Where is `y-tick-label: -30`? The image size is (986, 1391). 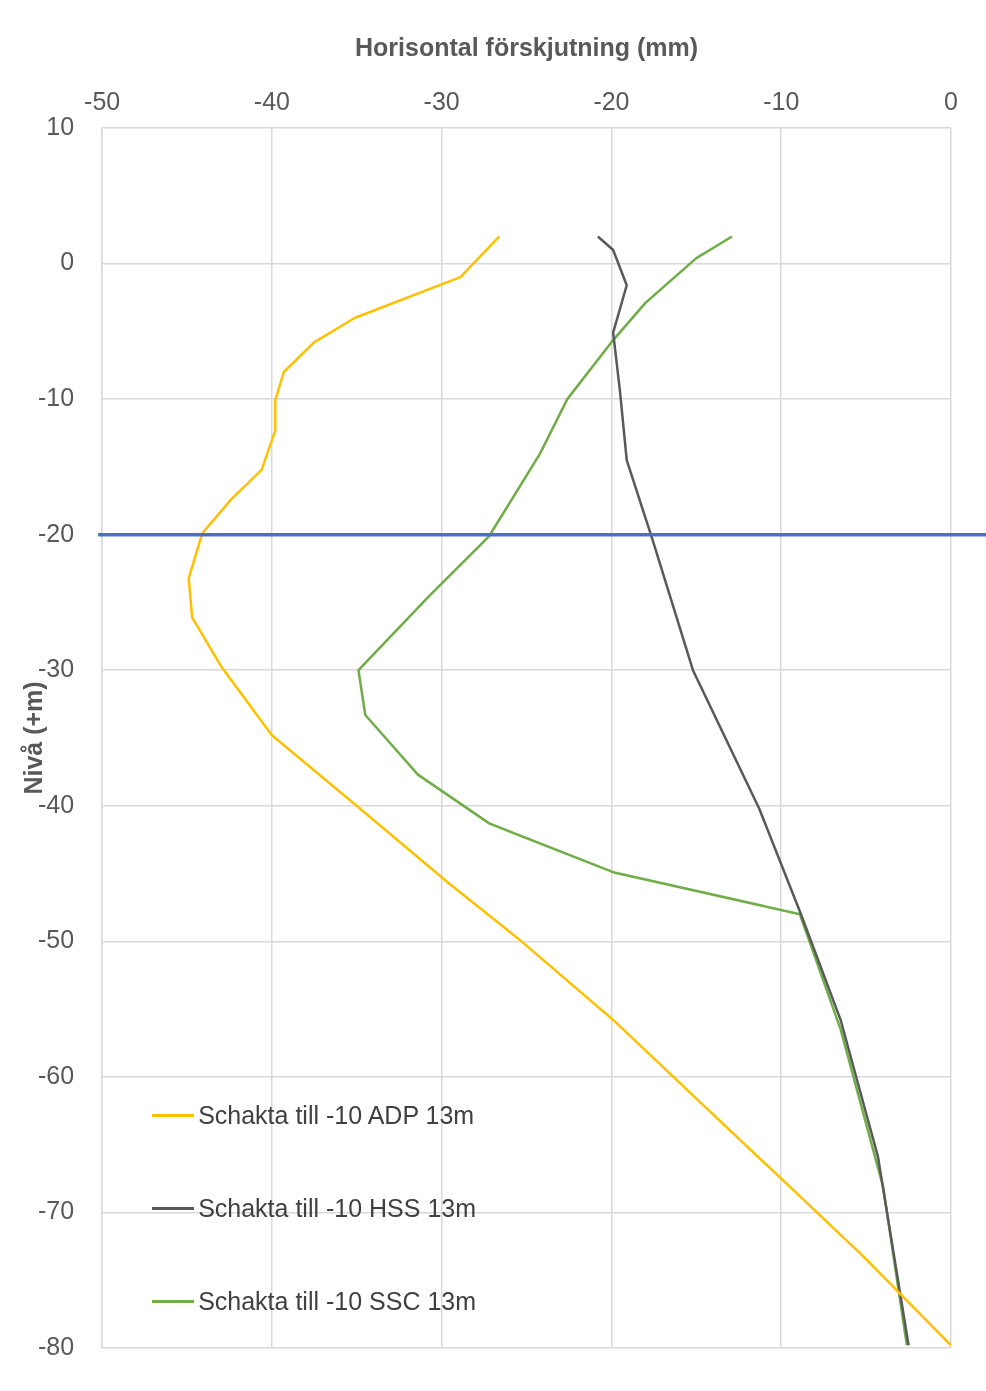
y-tick-label: -30 is located at coordinates (56, 668).